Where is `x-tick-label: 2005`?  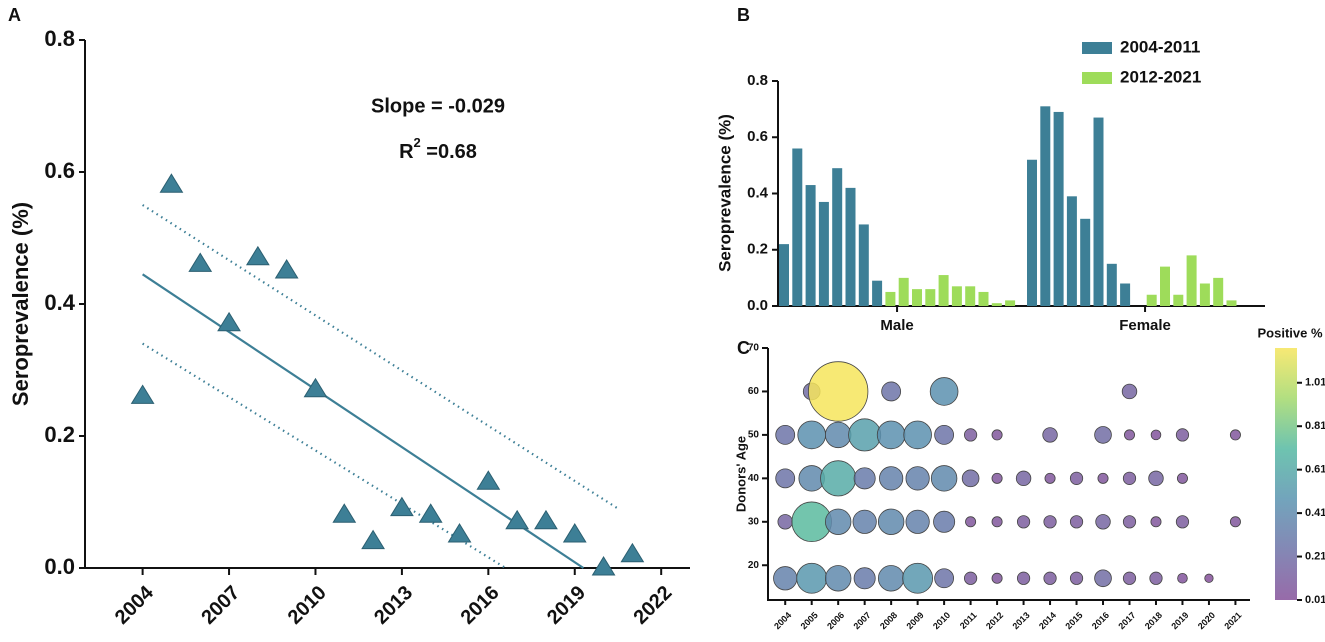
x-tick-label: 2005 is located at coordinates (809, 620).